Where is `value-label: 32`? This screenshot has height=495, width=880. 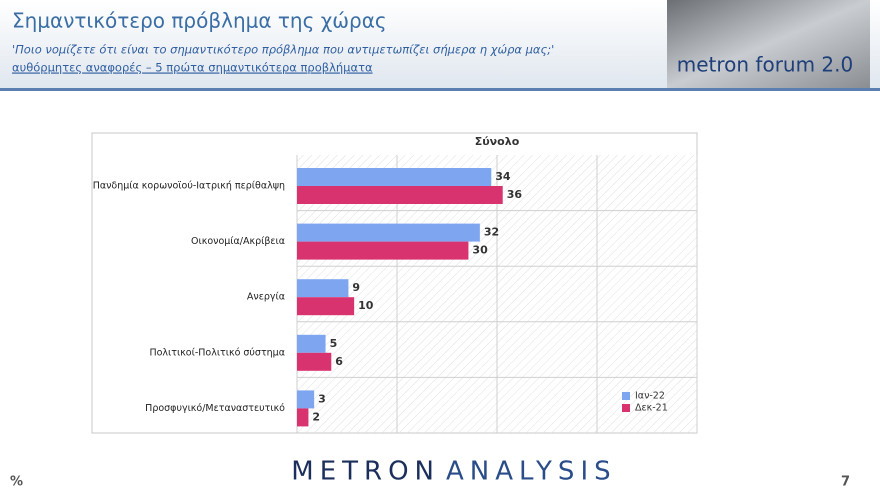
value-label: 32 is located at coordinates (491, 232).